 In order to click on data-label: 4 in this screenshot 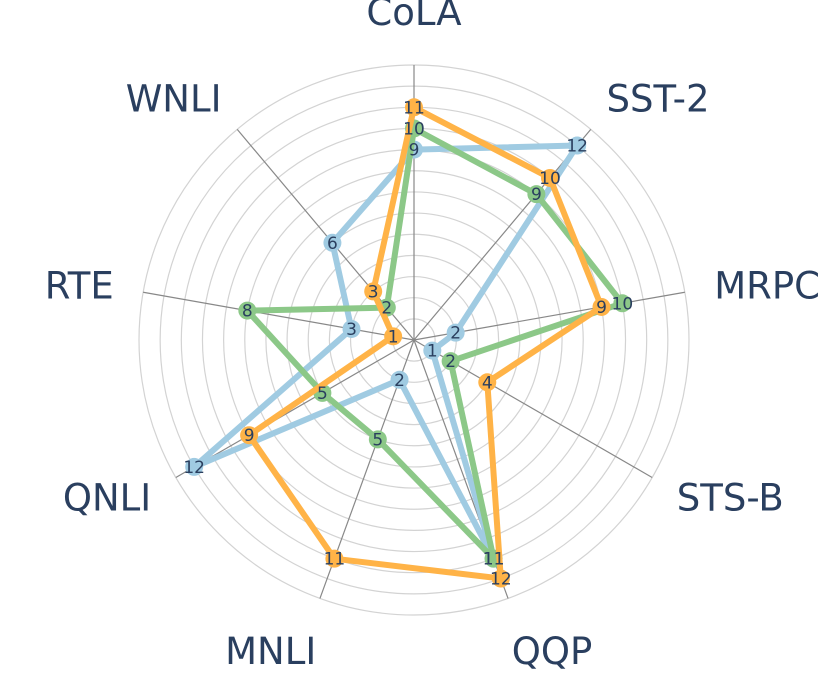, I will do `click(487, 383)`.